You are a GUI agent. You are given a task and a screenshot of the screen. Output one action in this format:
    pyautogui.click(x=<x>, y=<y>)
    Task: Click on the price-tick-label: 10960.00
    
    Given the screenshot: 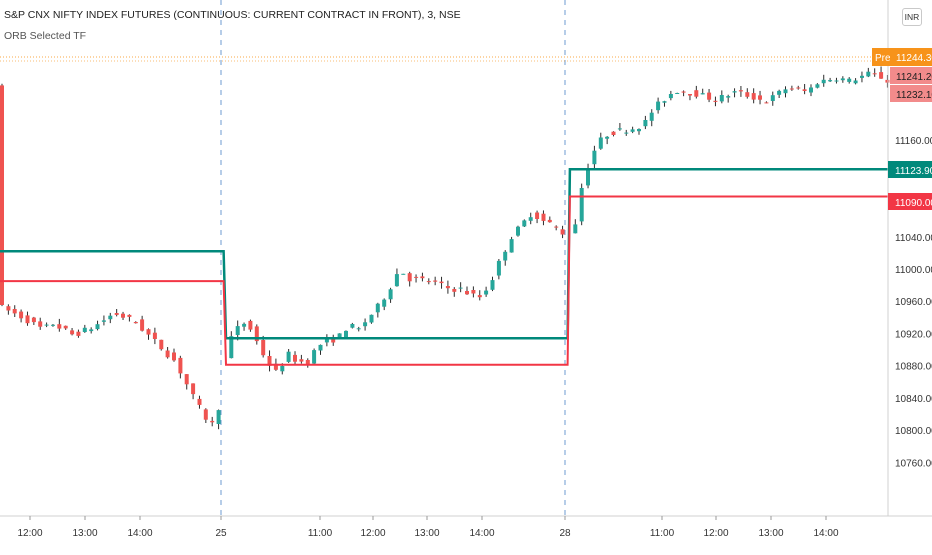 What is the action you would take?
    pyautogui.click(x=913, y=302)
    